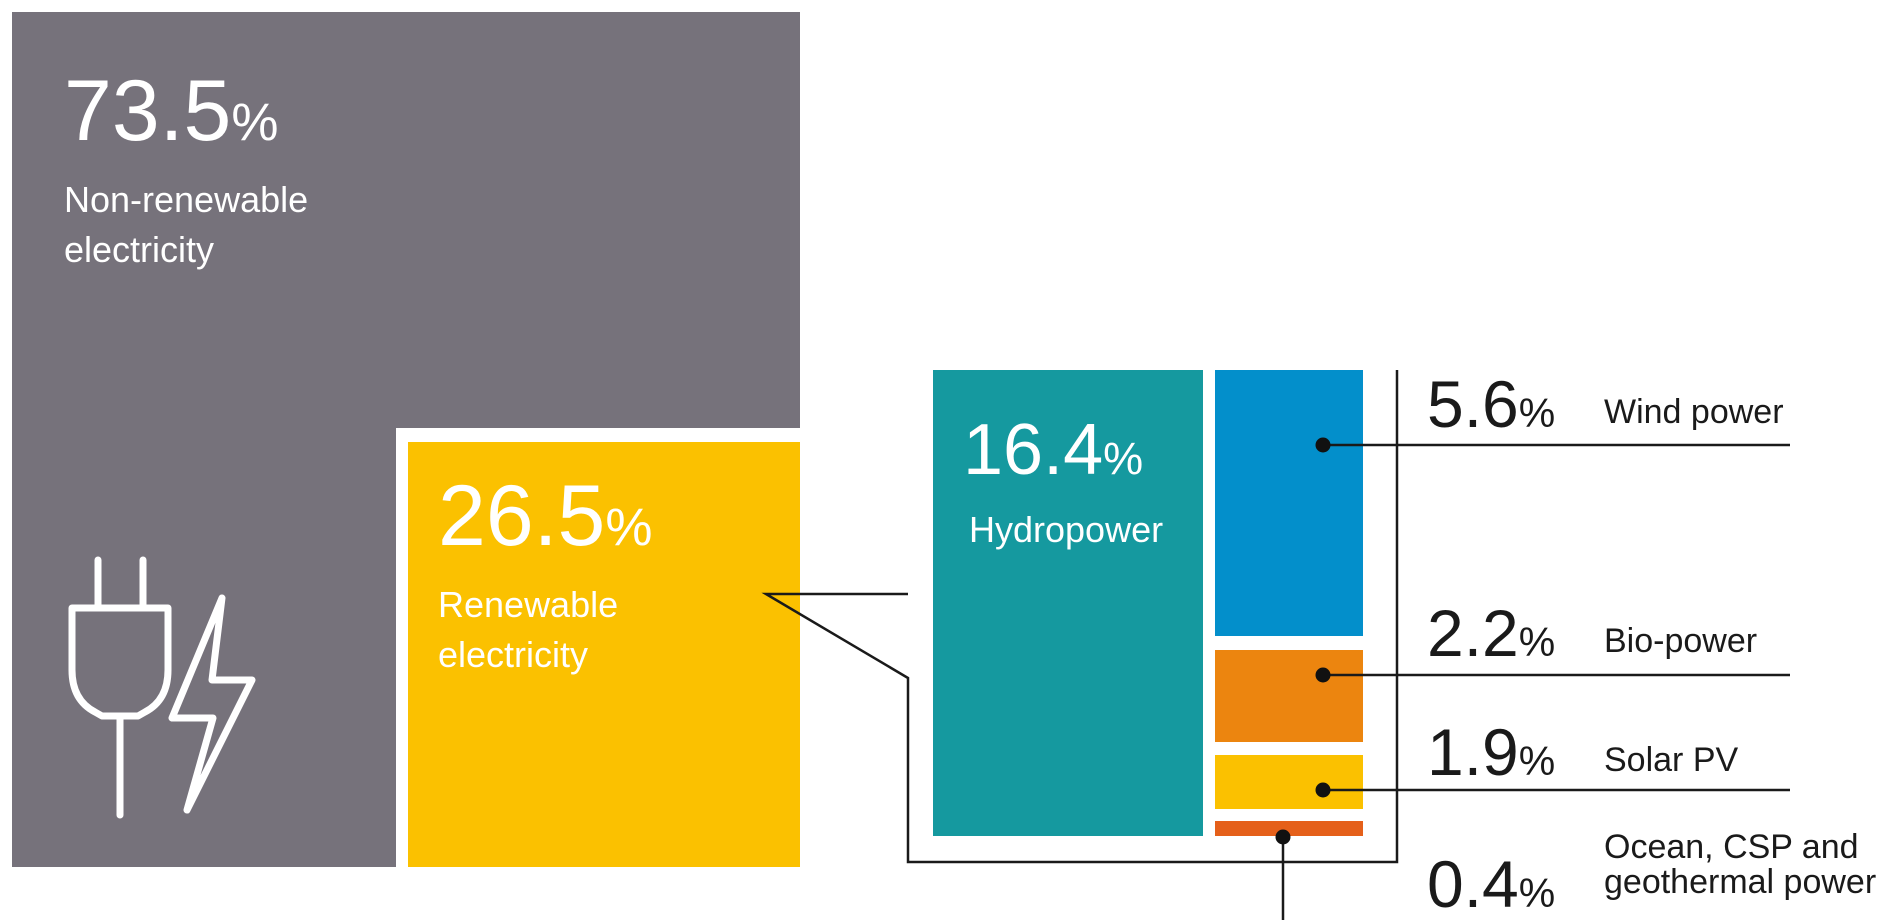 This screenshot has width=1901, height=920. What do you see at coordinates (1680, 641) in the screenshot?
I see `bio-label: Bio-power` at bounding box center [1680, 641].